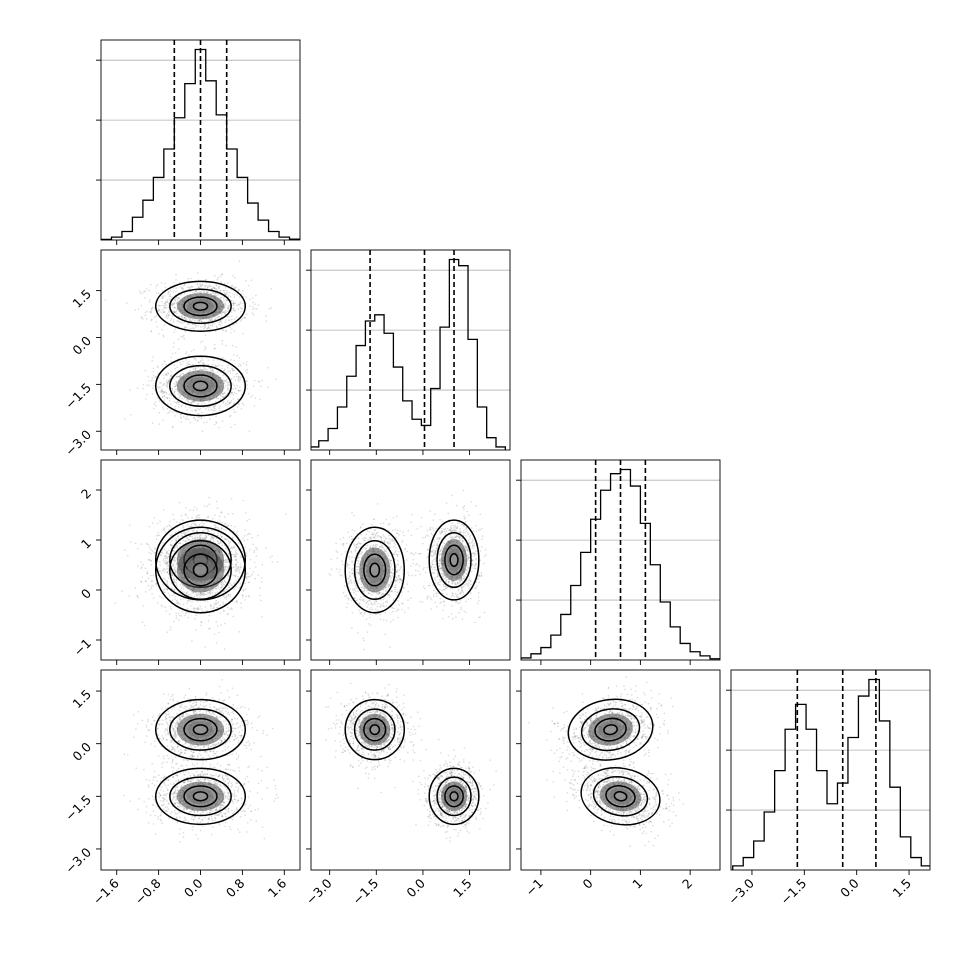 This screenshot has height=970, width=970. I want to click on y-tick-label: 2, so click(86, 494).